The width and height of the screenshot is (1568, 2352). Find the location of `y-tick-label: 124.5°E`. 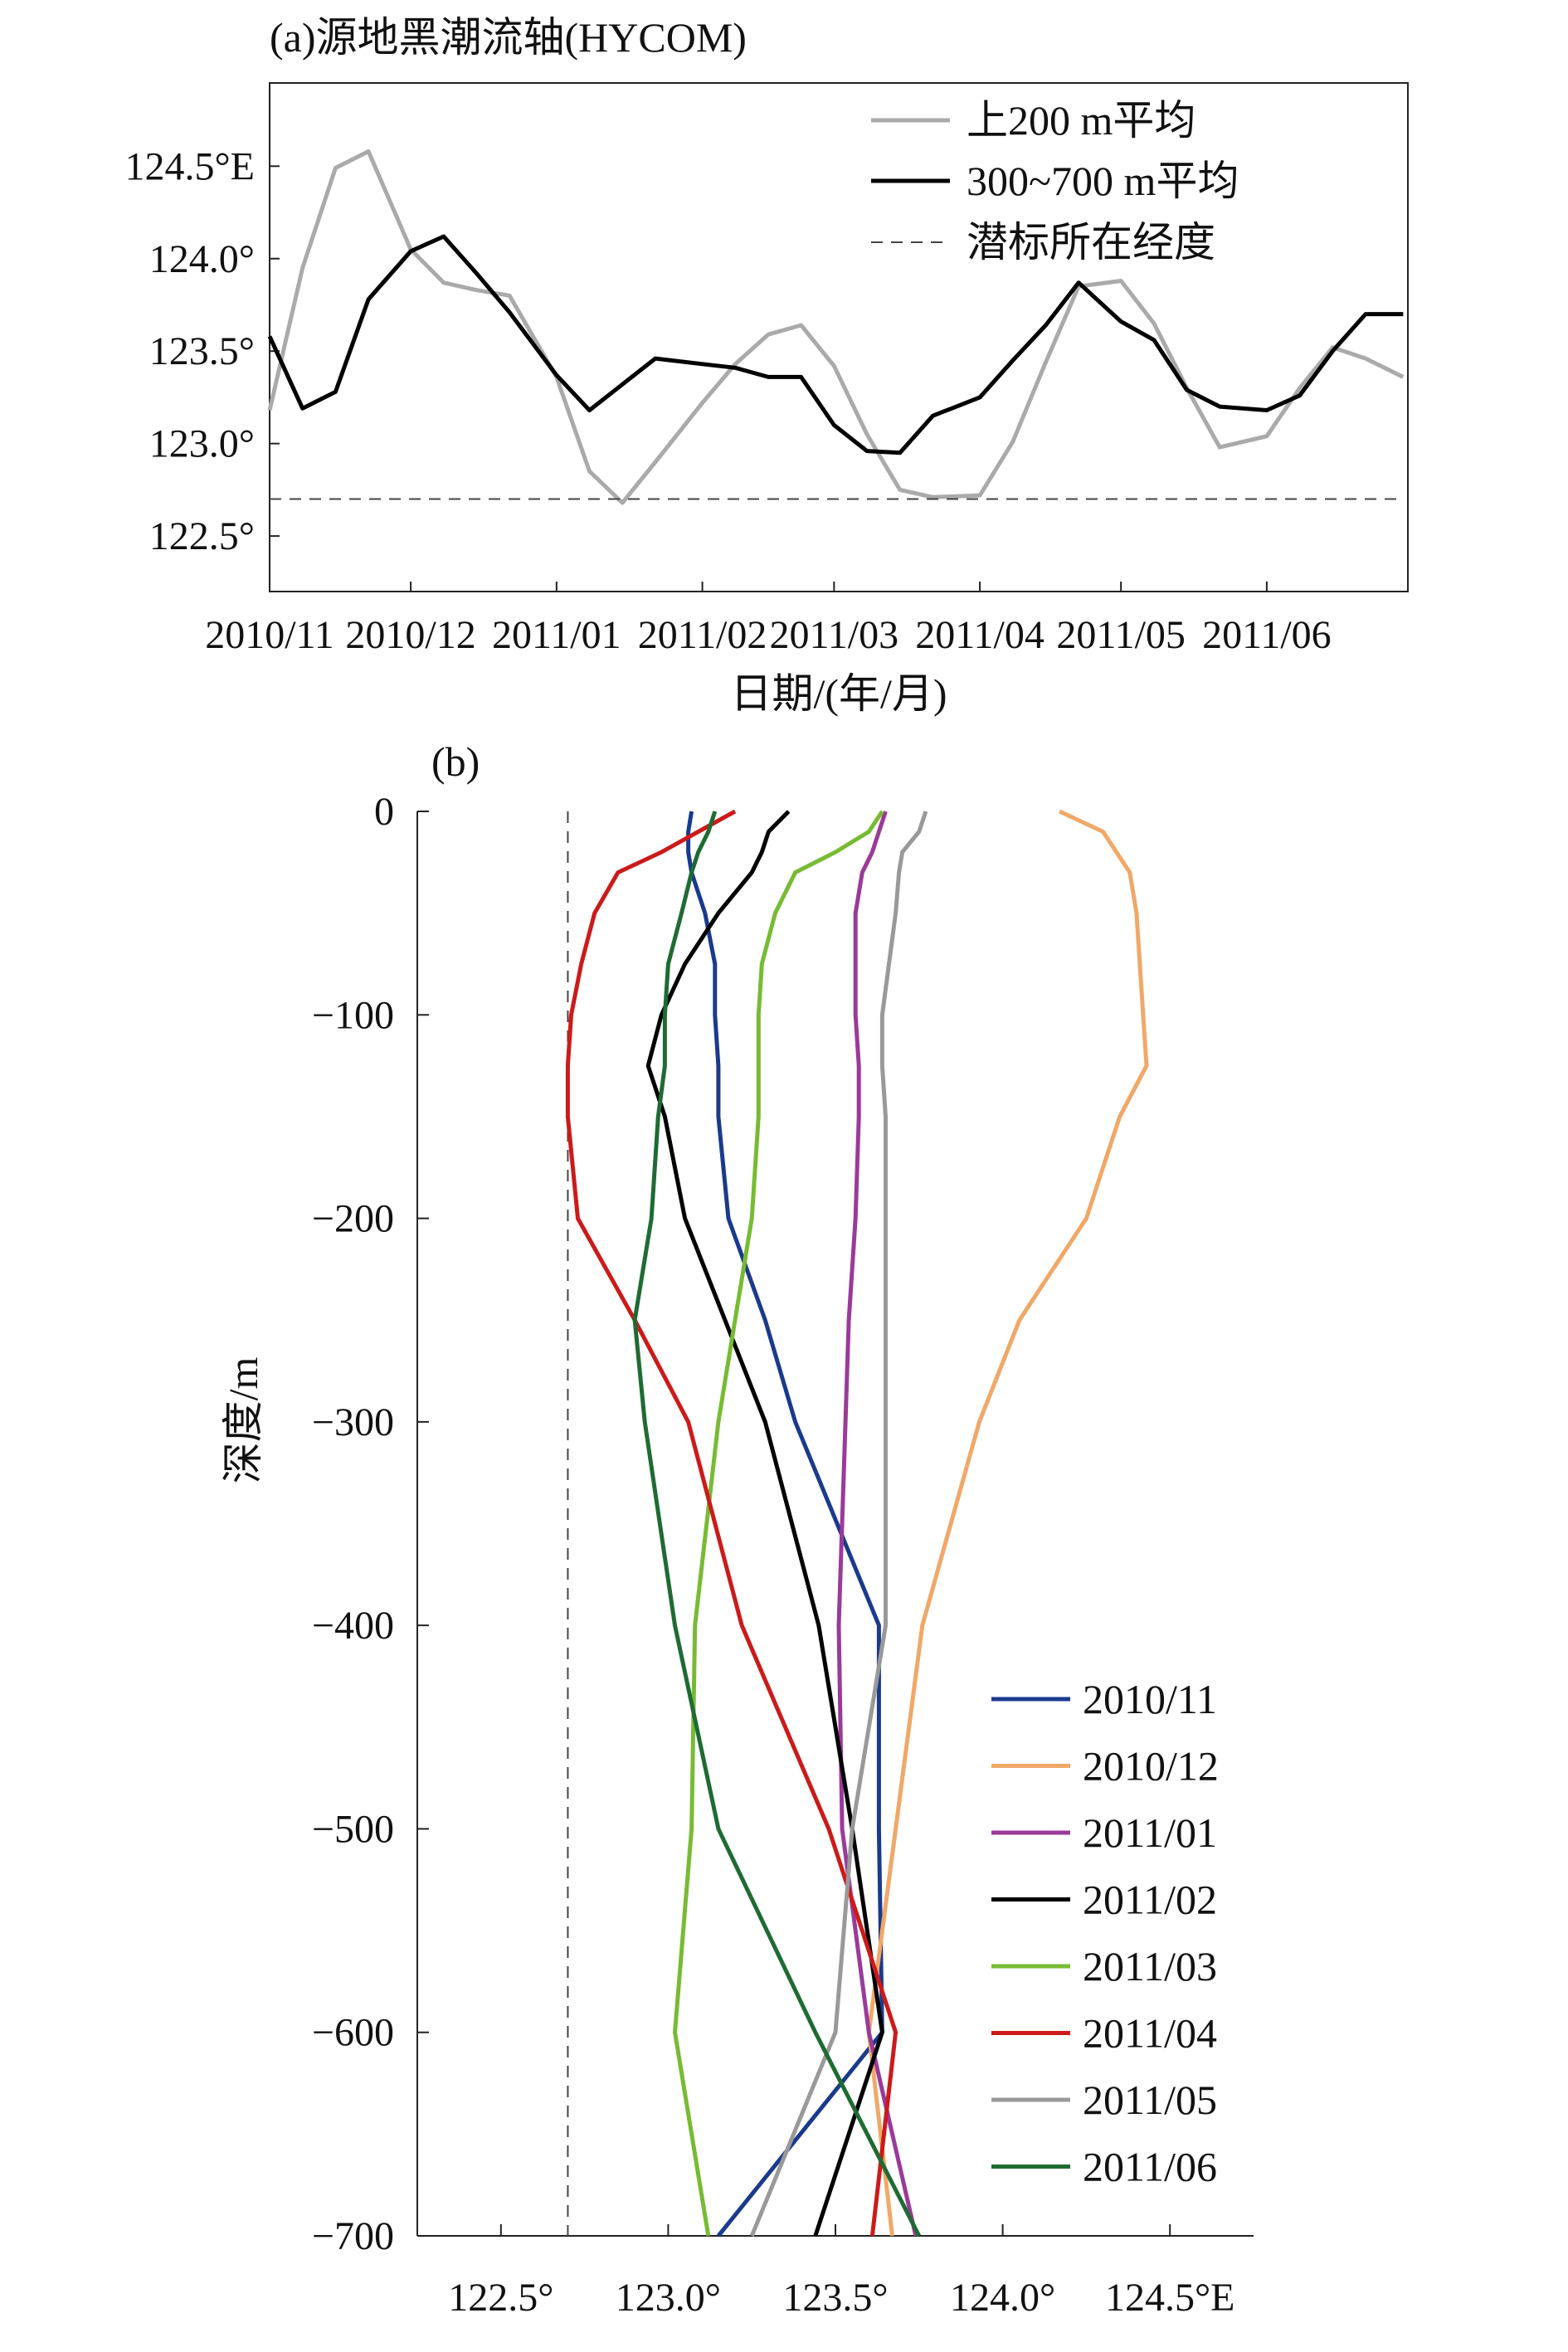

y-tick-label: 124.5°E is located at coordinates (189, 166).